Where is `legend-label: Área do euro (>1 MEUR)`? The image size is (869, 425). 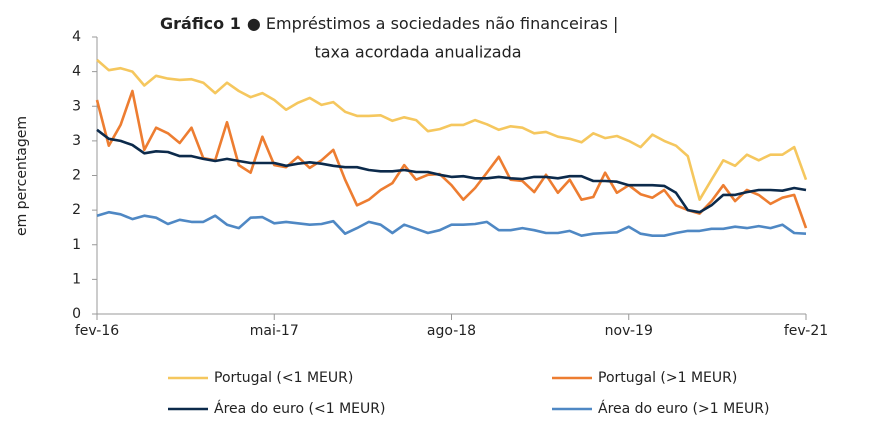 legend-label: Área do euro (>1 MEUR) is located at coordinates (683, 408).